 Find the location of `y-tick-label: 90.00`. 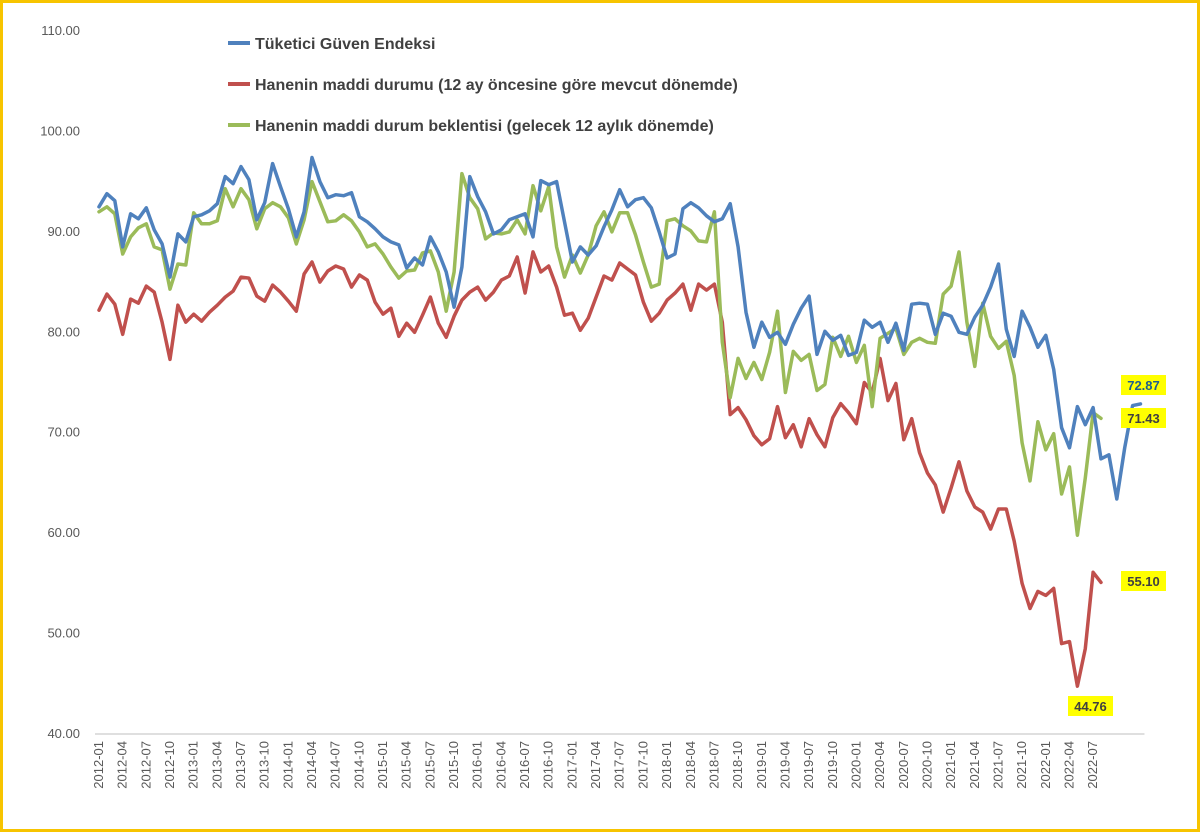

y-tick-label: 90.00 is located at coordinates (63, 231).